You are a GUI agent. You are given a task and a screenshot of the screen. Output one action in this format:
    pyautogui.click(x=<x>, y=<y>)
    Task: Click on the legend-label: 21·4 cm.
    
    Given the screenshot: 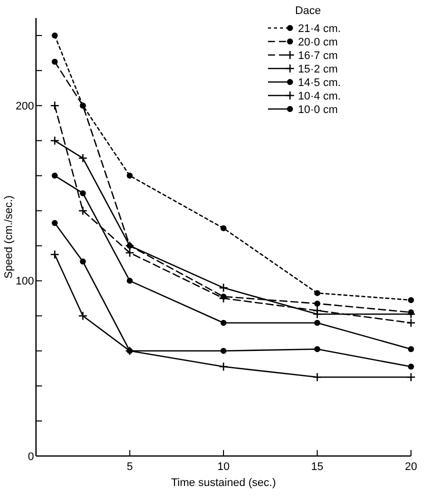 What is the action you would take?
    pyautogui.click(x=319, y=28)
    